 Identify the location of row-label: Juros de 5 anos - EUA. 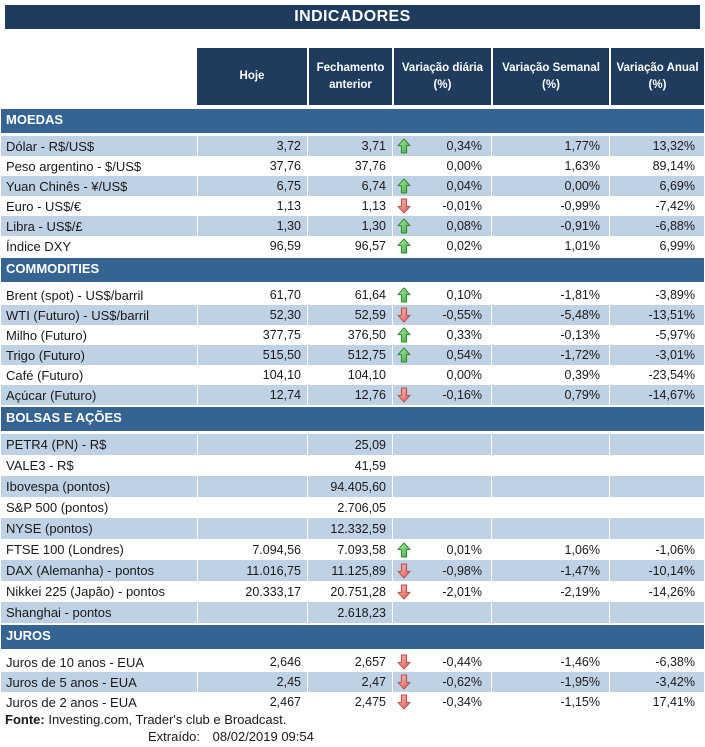
(99, 682).